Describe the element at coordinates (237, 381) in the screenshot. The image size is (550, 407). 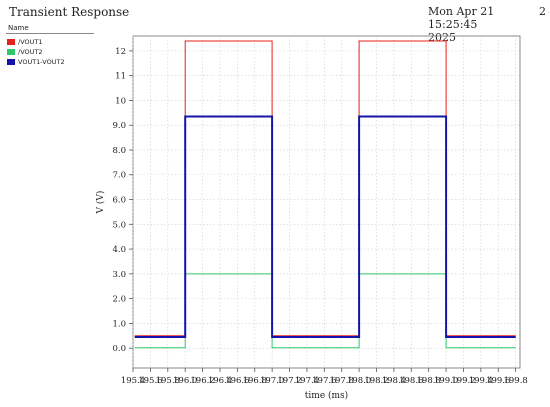
I see `x-tick-label: 196.6` at that location.